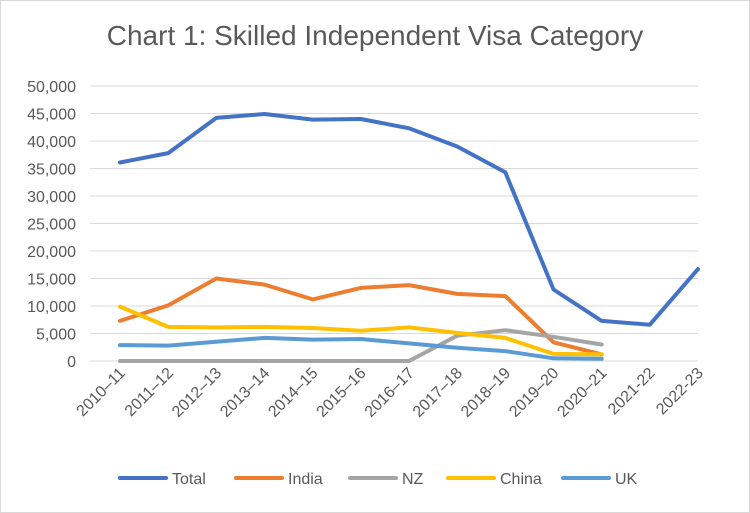 This screenshot has width=750, height=513. I want to click on legend-item-nz: NZ, so click(386, 479).